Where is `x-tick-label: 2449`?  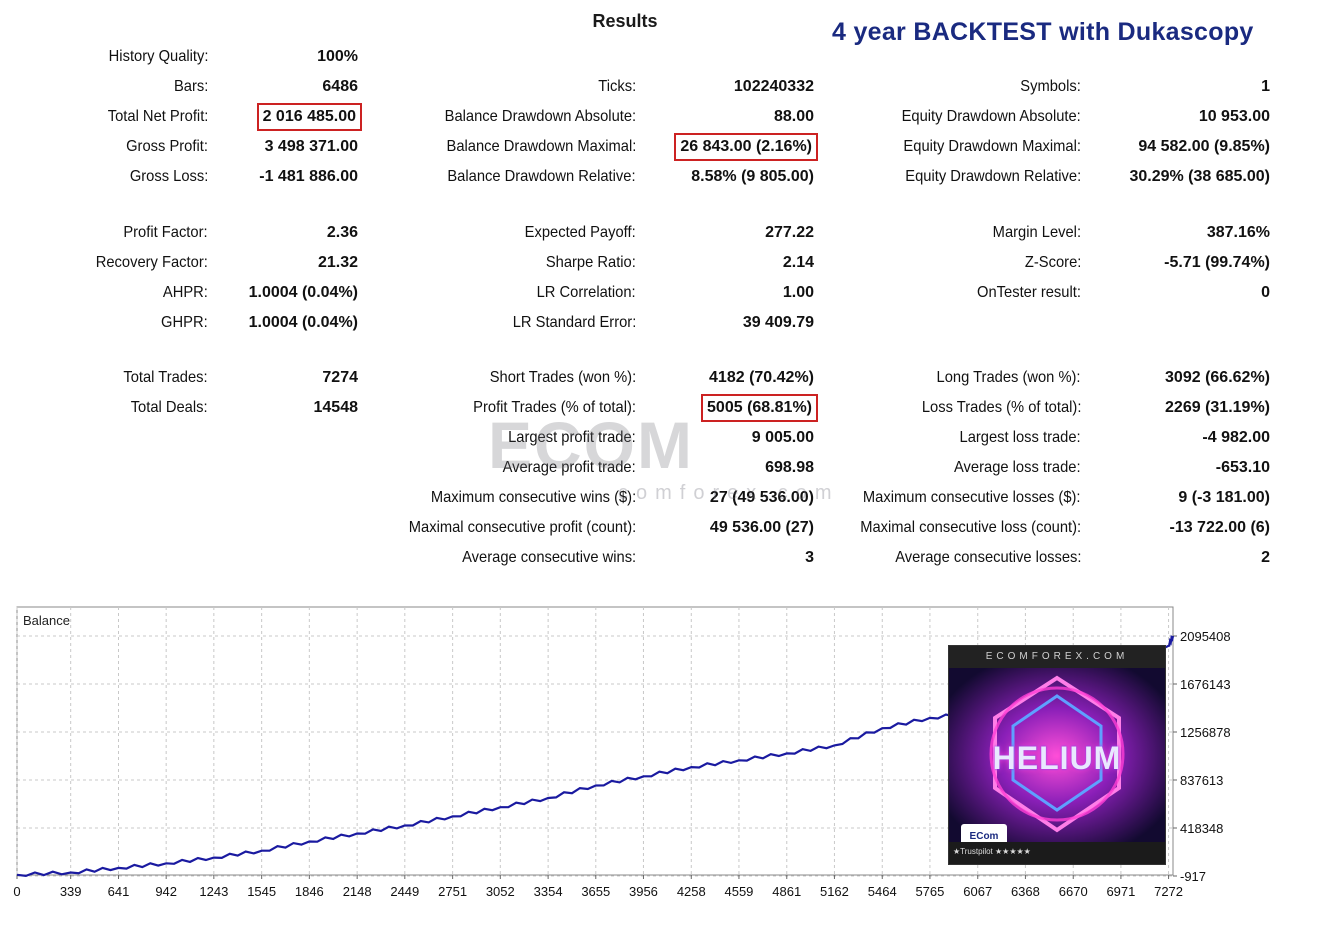 x-tick-label: 2449 is located at coordinates (404, 891).